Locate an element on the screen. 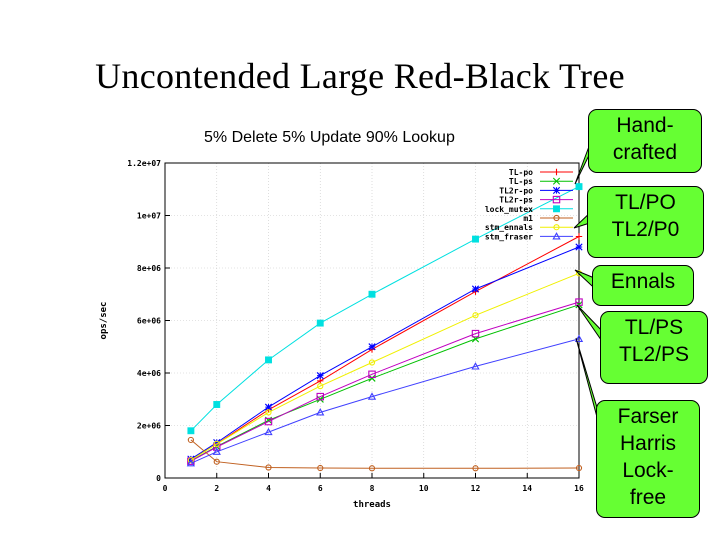 Image resolution: width=720 pixels, height=540 pixels. callout-line: Hand- is located at coordinates (645, 125).